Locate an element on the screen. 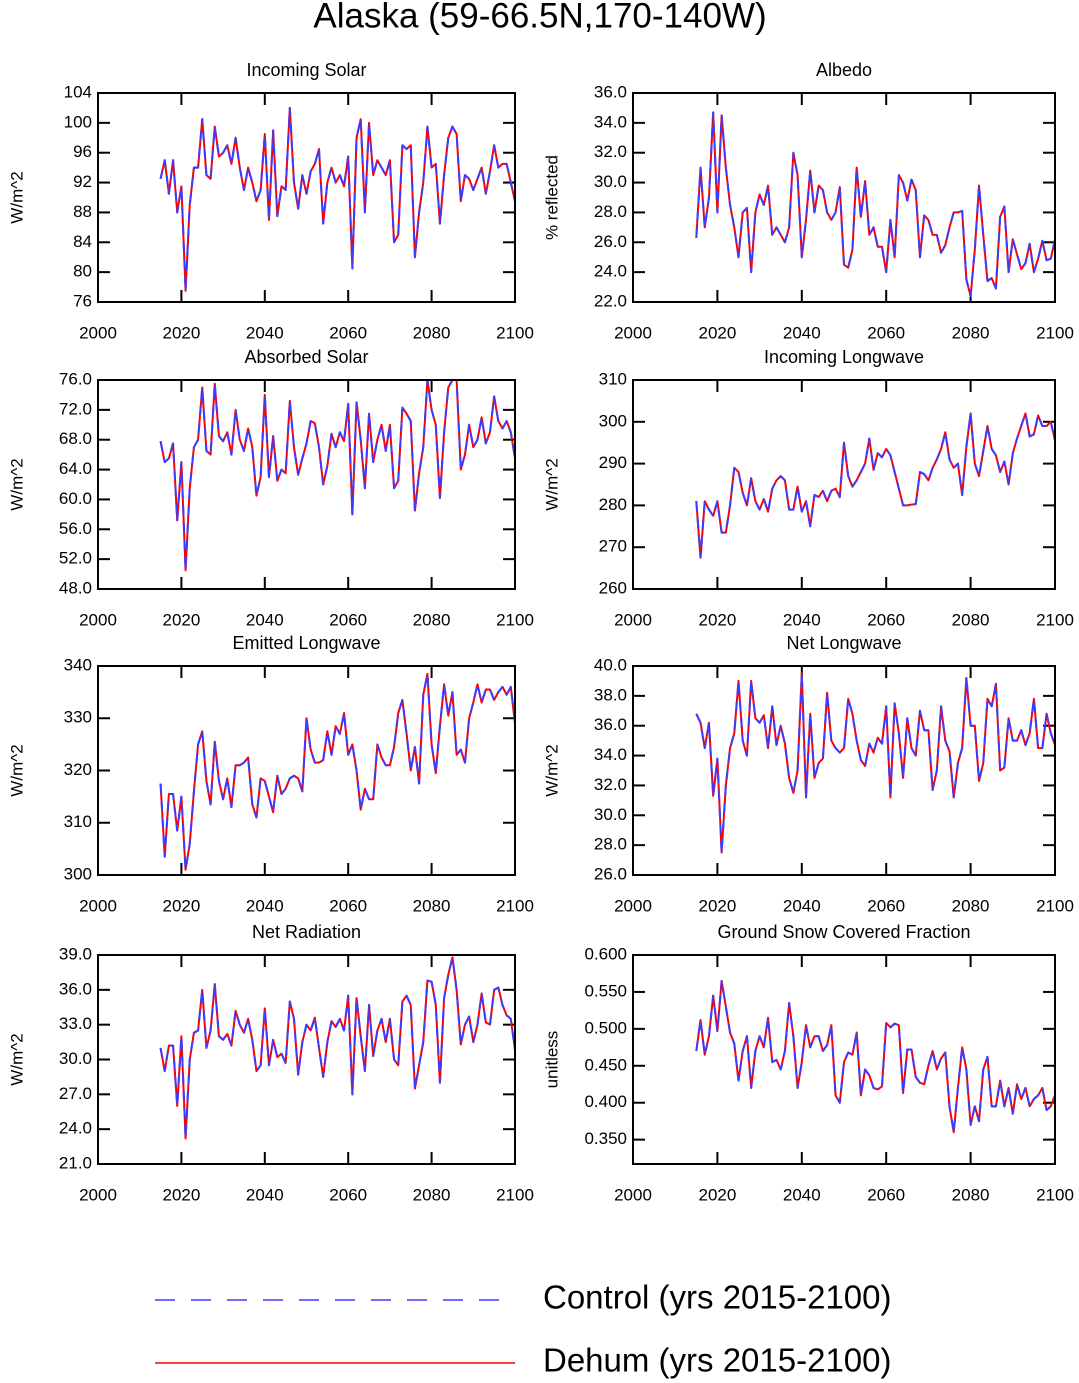 The height and width of the screenshot is (1383, 1079). panel-title: Ground Snow Covered Fraction is located at coordinates (843, 932).